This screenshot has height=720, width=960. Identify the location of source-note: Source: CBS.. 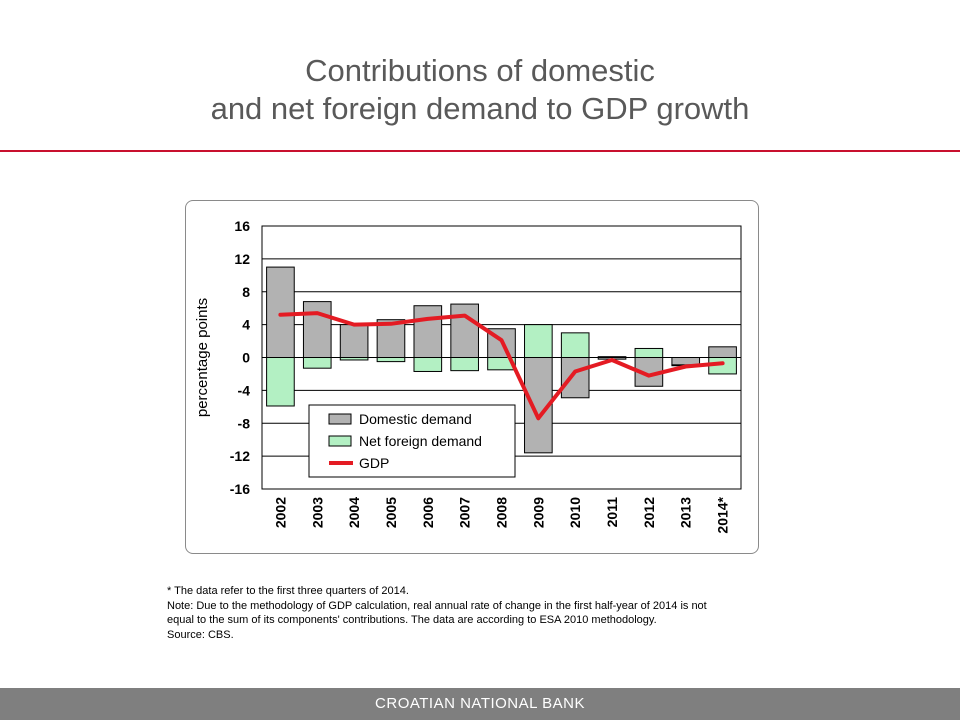
(200, 634).